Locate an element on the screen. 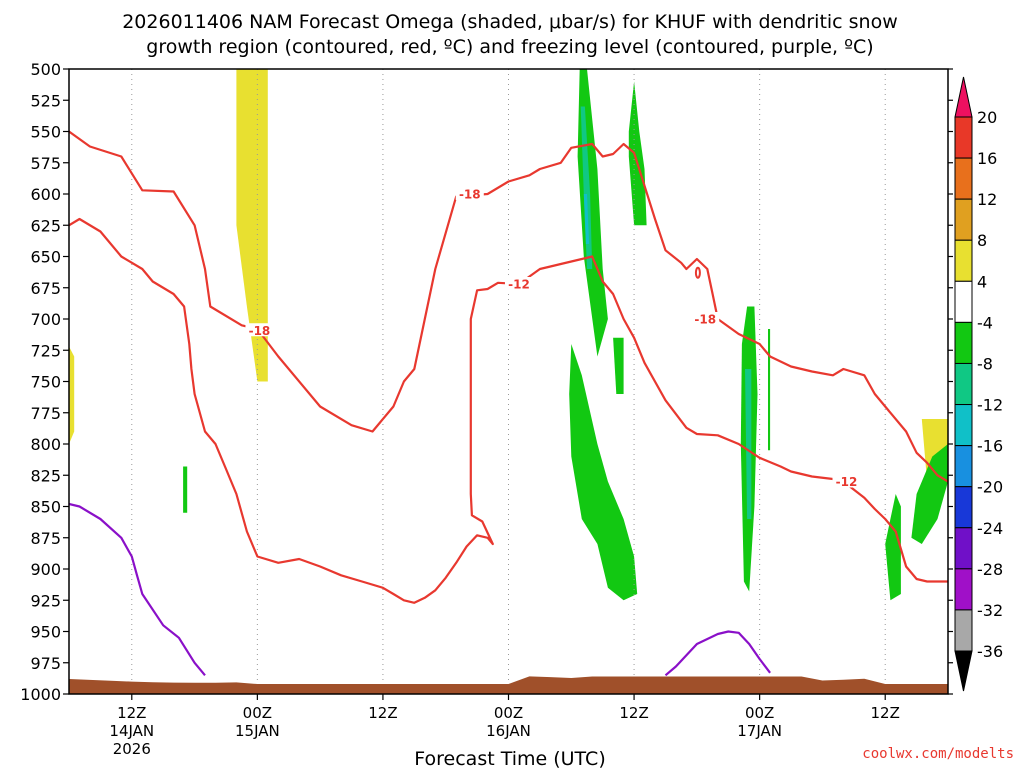 This screenshot has width=1024, height=768. y-tick-label: 600 is located at coordinates (45, 194).